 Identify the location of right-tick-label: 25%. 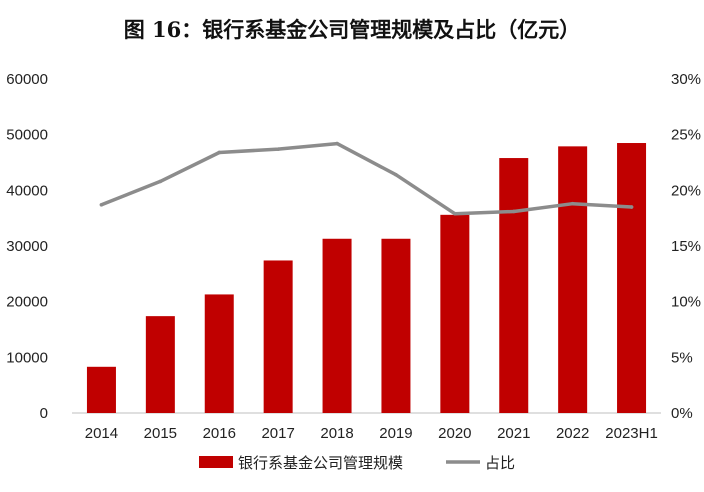
(686, 135).